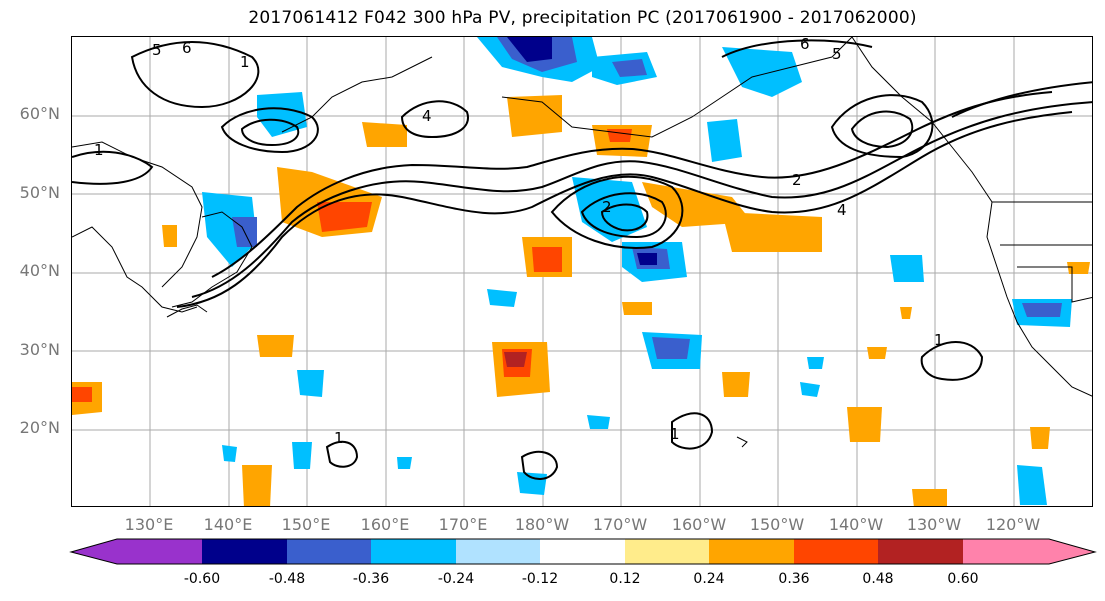  Describe the element at coordinates (699, 524) in the screenshot. I see `lon-label-160w: 160°W` at that location.